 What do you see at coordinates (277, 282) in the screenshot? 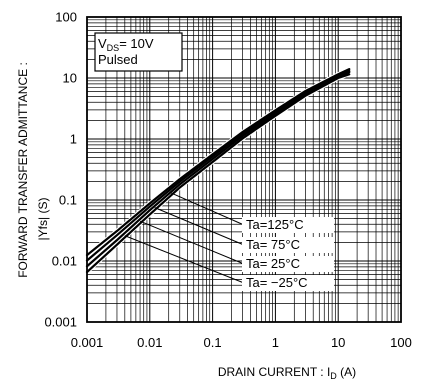
I see `legend-label: Ta= −25°C` at bounding box center [277, 282].